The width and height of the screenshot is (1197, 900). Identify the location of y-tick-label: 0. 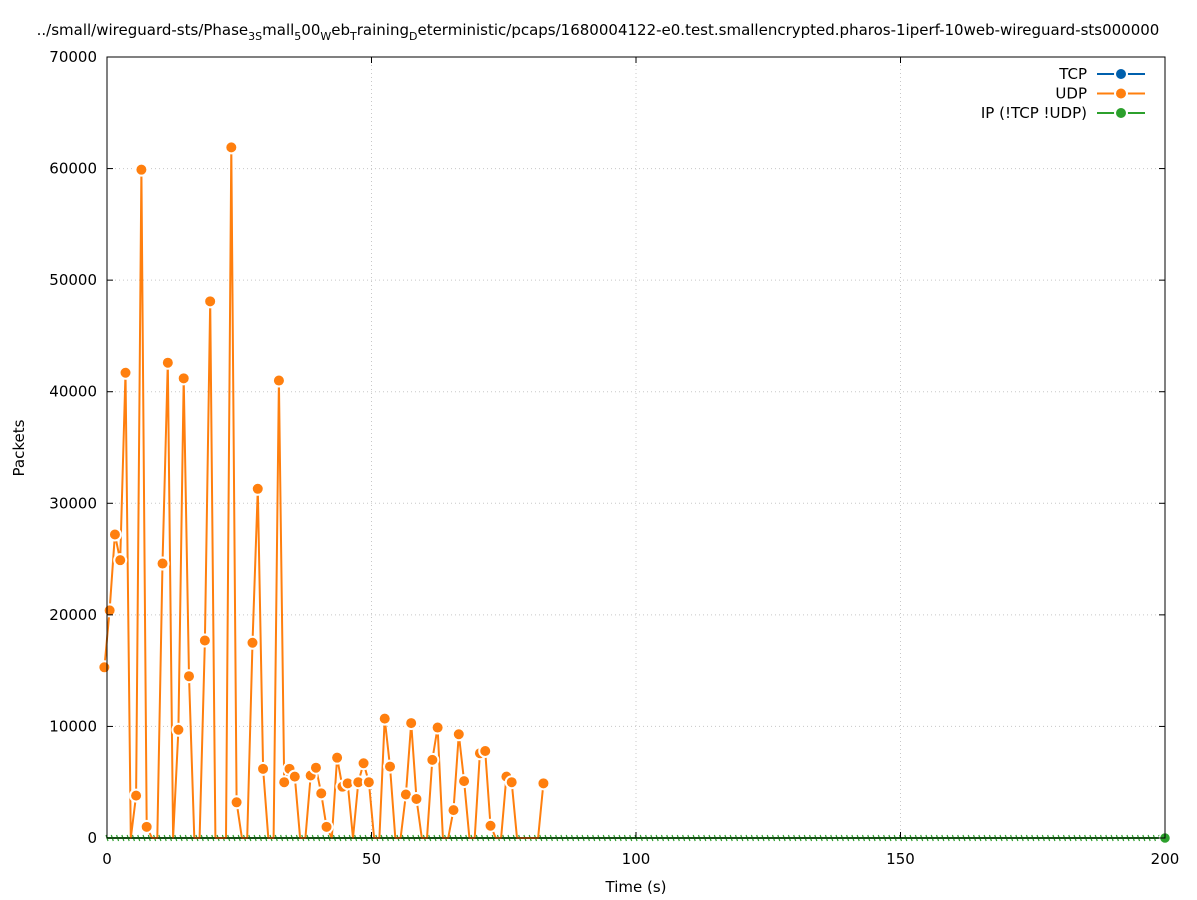
(92, 838).